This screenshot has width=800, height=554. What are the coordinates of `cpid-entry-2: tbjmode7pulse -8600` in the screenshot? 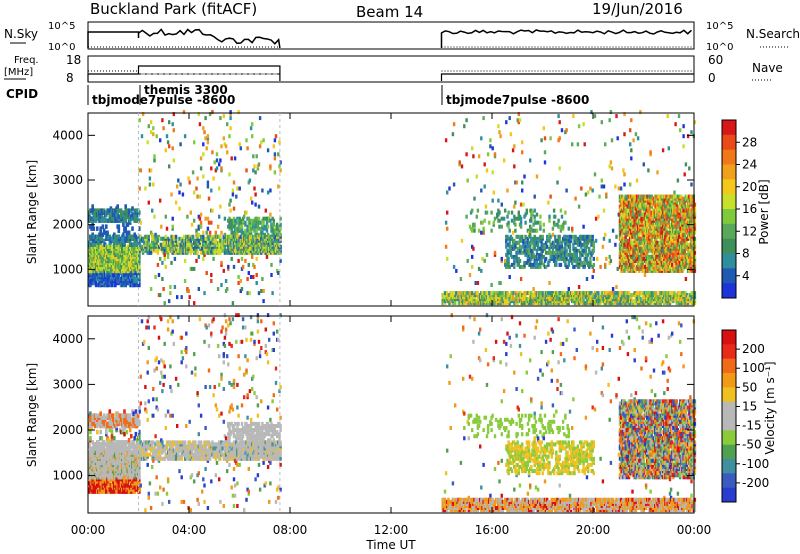 It's located at (517, 100).